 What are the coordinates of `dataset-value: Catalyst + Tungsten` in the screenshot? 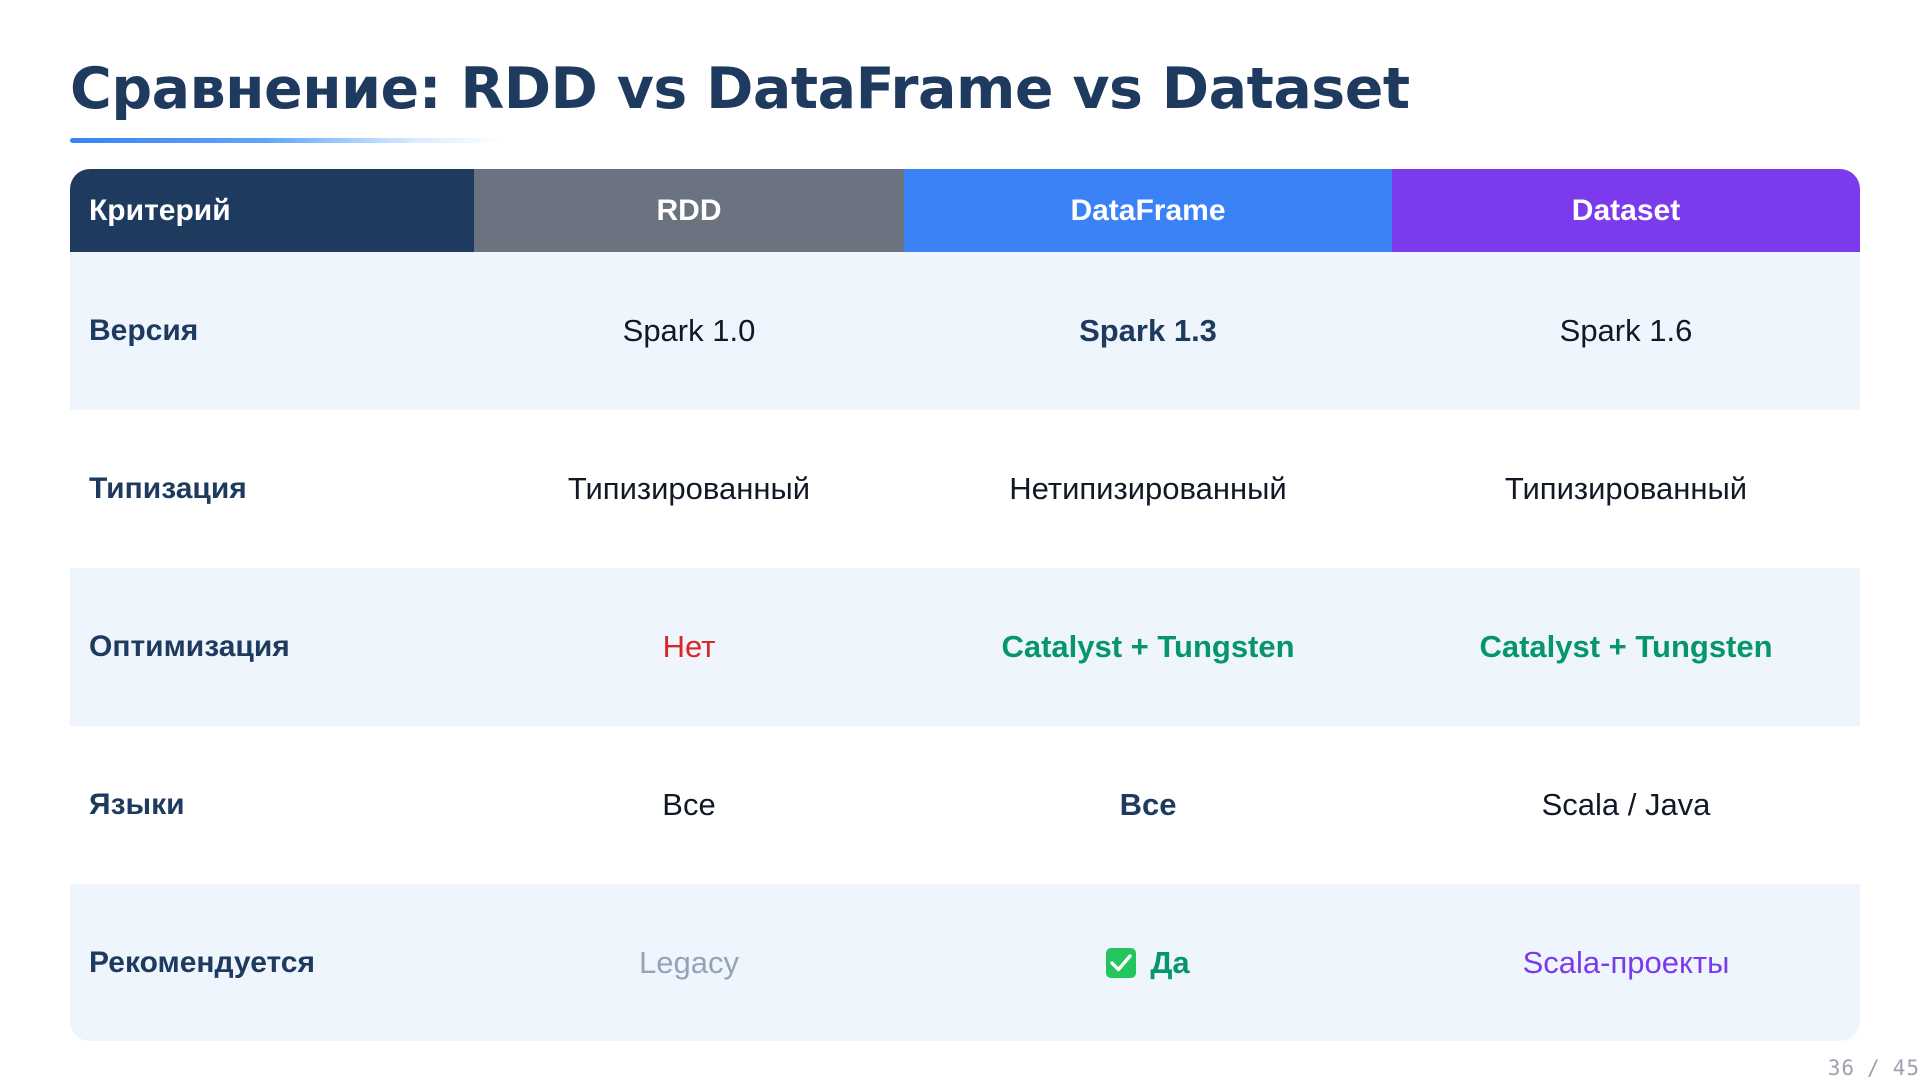 It's located at (1626, 646).